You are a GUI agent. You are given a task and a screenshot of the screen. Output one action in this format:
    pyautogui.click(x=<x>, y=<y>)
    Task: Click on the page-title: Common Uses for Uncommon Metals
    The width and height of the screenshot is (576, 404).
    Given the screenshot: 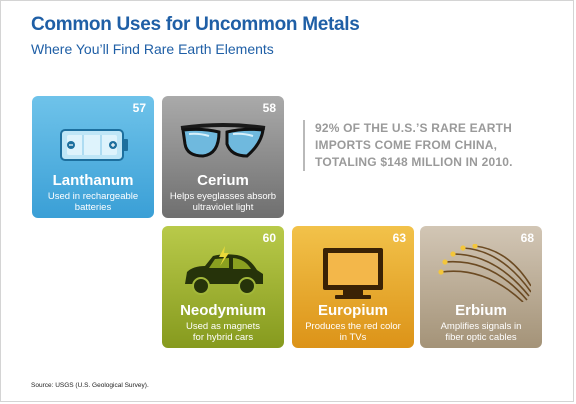 What is the action you would take?
    pyautogui.click(x=195, y=24)
    